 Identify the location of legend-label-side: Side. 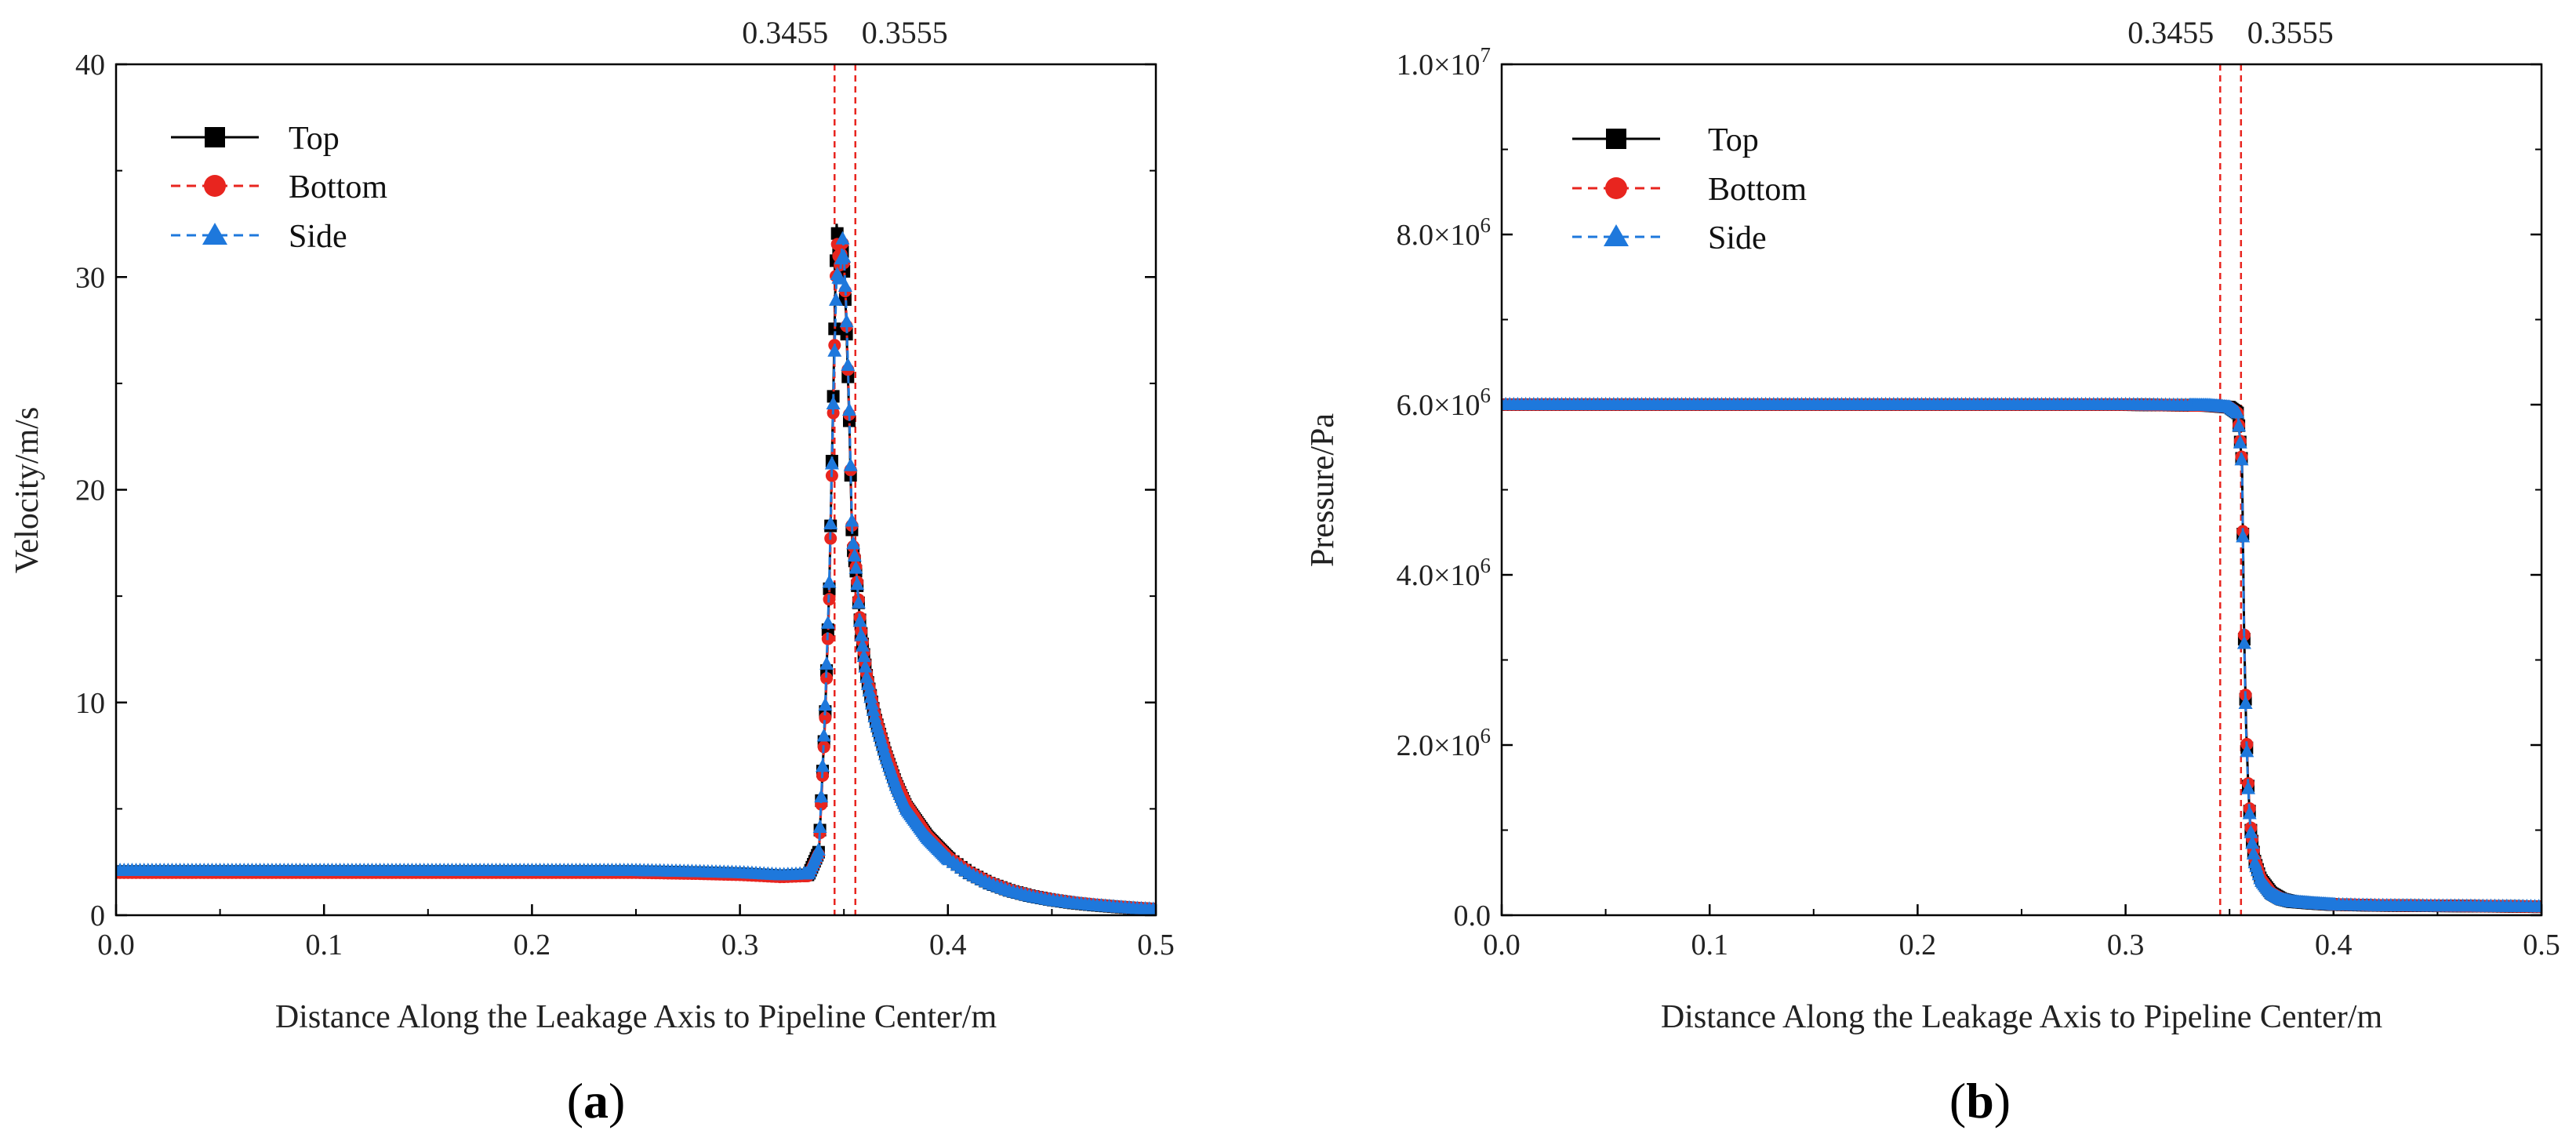
(318, 237).